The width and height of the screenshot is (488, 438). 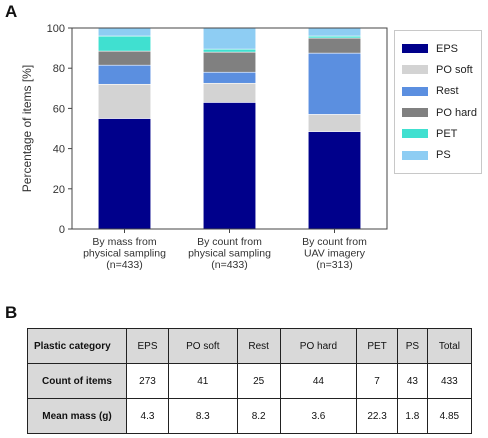 What do you see at coordinates (62, 230) in the screenshot?
I see `y-tick-label: 0` at bounding box center [62, 230].